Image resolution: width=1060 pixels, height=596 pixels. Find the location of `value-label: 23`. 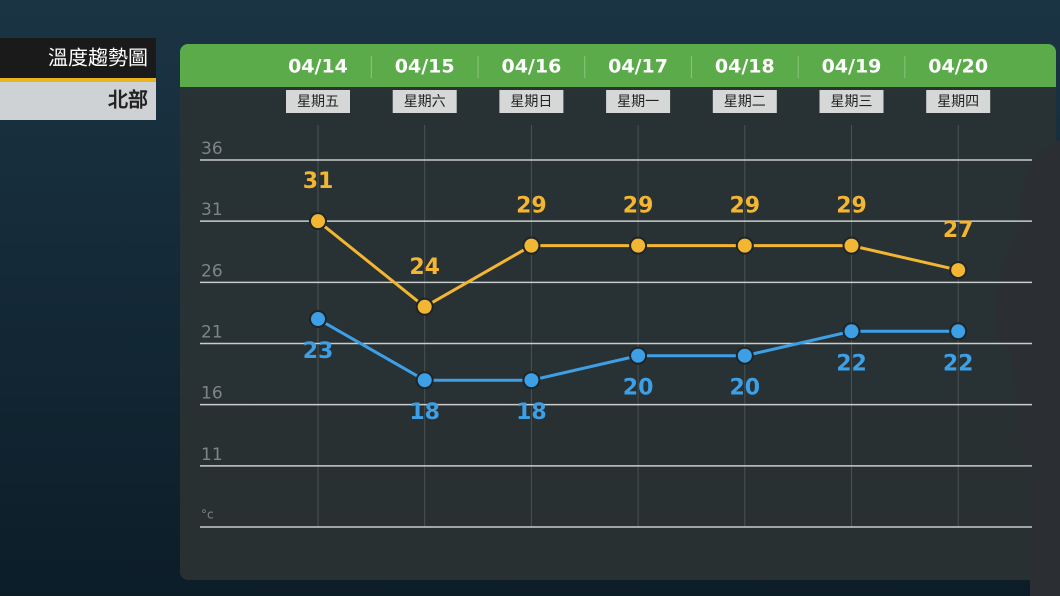

value-label: 23 is located at coordinates (318, 351).